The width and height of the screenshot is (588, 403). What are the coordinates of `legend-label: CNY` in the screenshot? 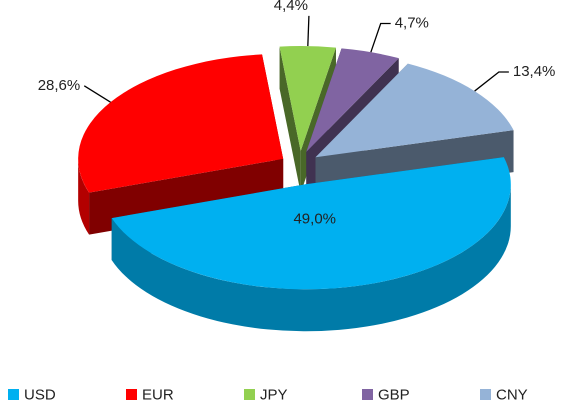 It's located at (512, 394).